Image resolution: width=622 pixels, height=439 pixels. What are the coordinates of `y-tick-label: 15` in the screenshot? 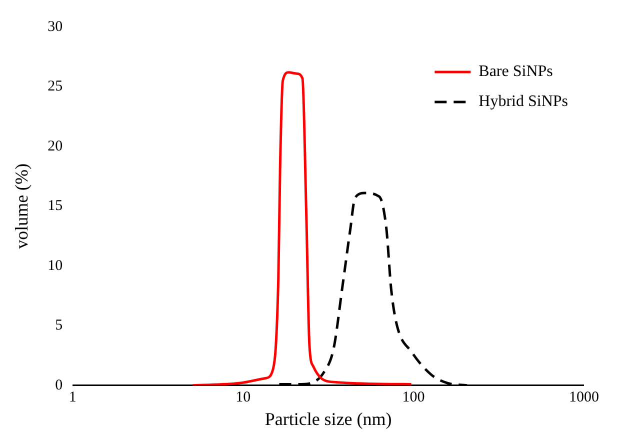 It's located at (55, 206).